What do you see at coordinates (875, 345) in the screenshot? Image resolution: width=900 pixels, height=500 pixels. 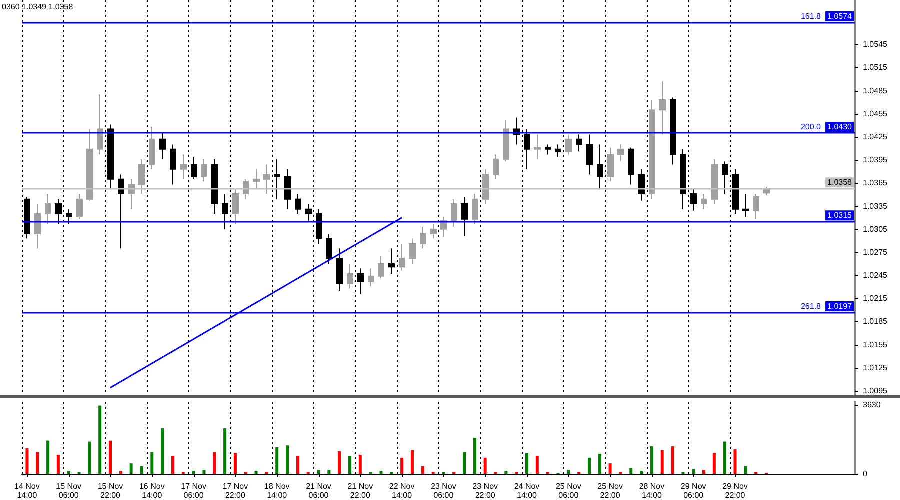 I see `y-tick-label: 1.0155` at bounding box center [875, 345].